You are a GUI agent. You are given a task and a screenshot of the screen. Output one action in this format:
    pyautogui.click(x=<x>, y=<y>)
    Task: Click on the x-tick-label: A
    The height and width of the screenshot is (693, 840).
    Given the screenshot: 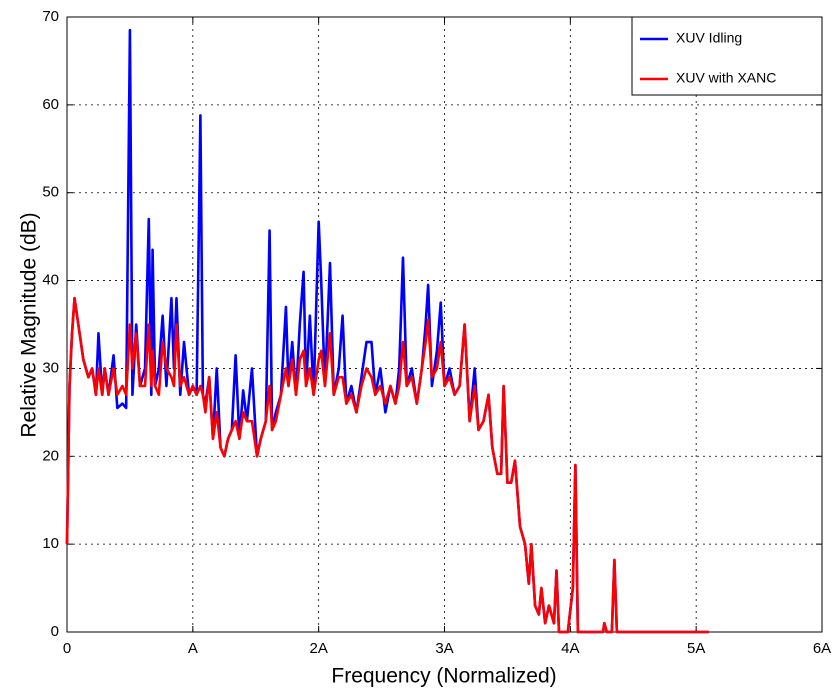 What is the action you would take?
    pyautogui.click(x=193, y=648)
    